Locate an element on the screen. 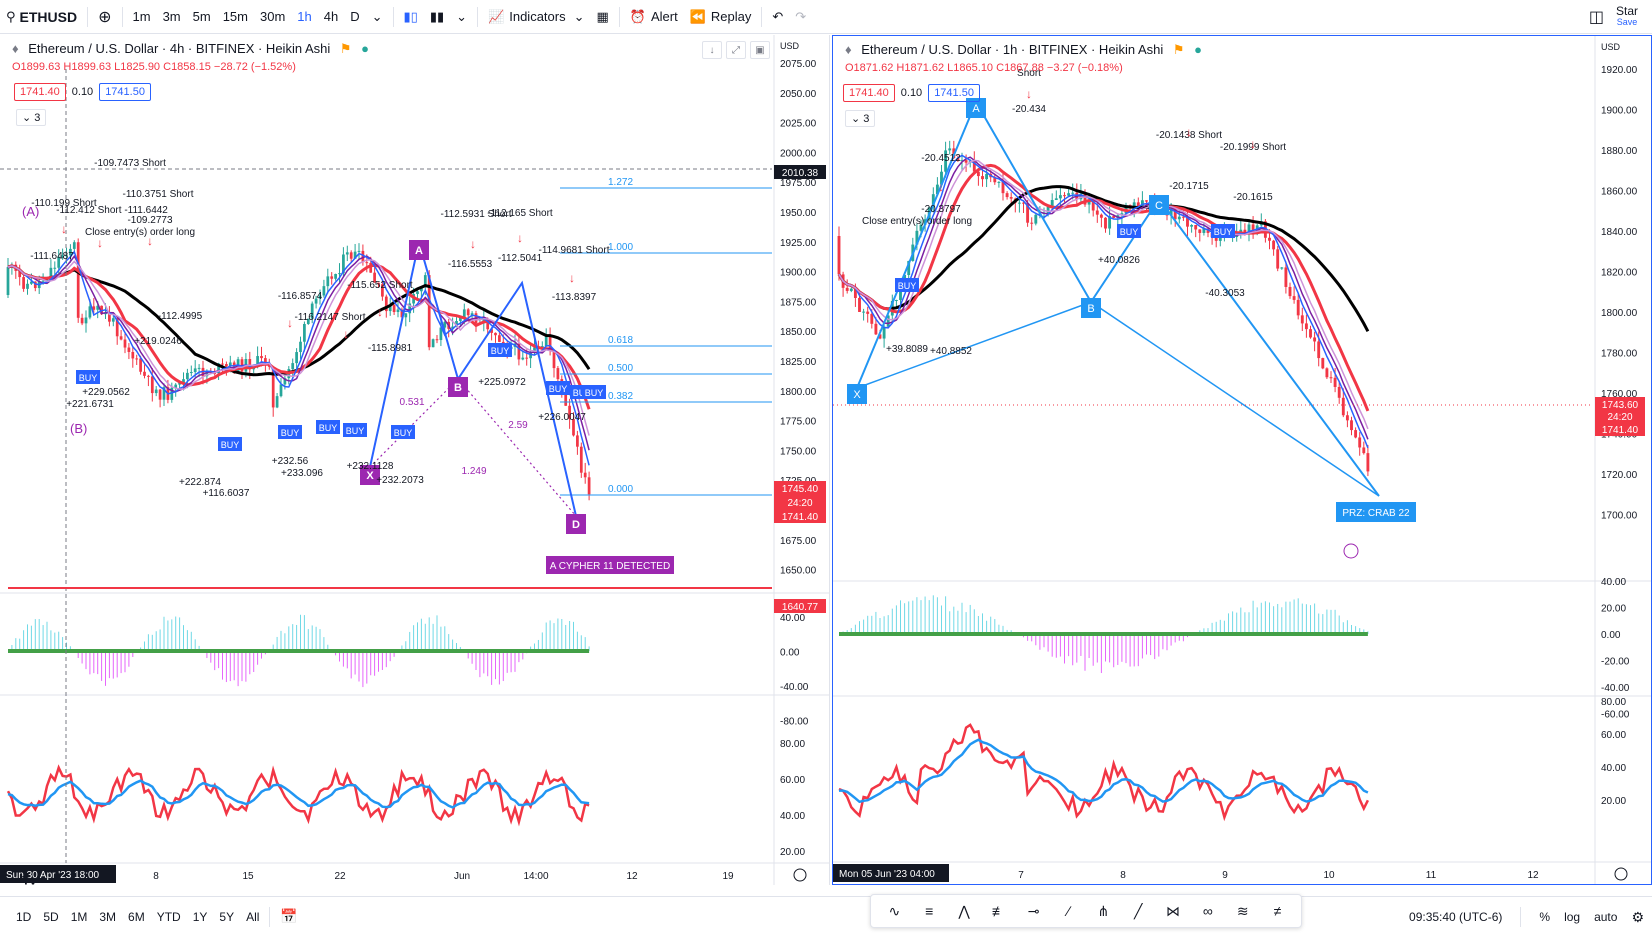 This screenshot has width=1652, height=937. range-5d: 5D is located at coordinates (51, 916).